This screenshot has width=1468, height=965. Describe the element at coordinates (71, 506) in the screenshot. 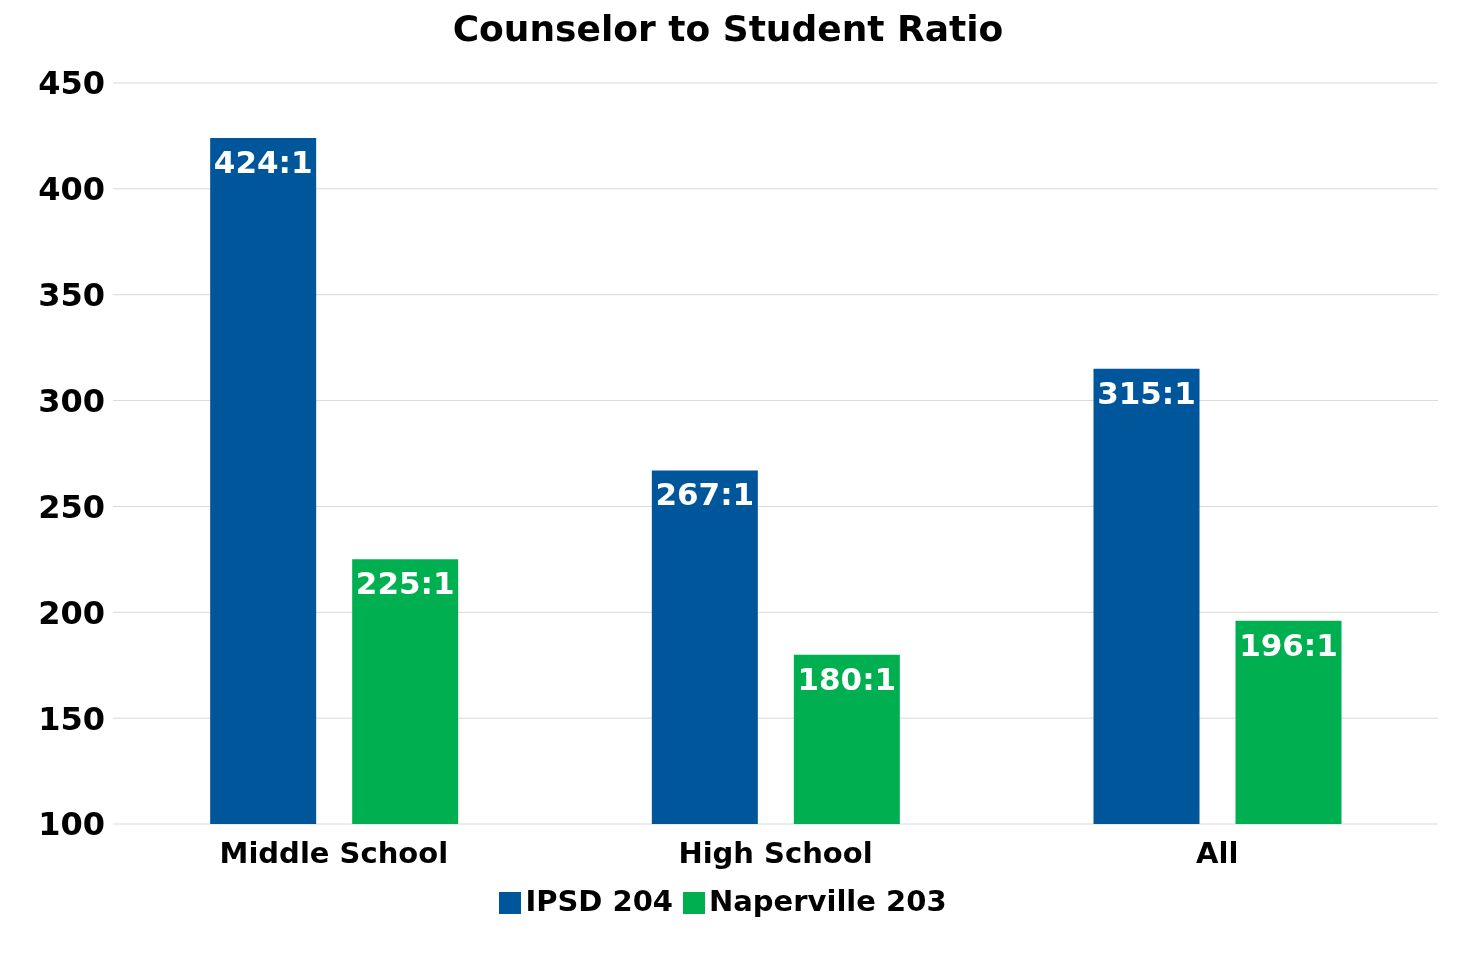

I see `y-tick-label: 250` at that location.